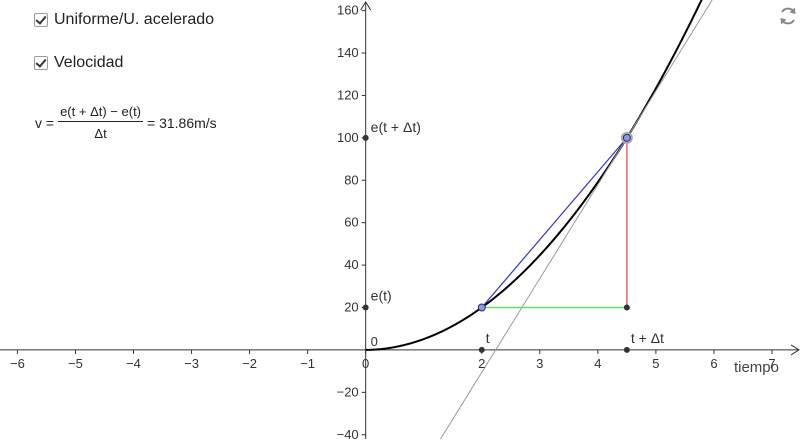  What do you see at coordinates (647, 338) in the screenshot?
I see `label-t-plus-dt: t + Δt` at bounding box center [647, 338].